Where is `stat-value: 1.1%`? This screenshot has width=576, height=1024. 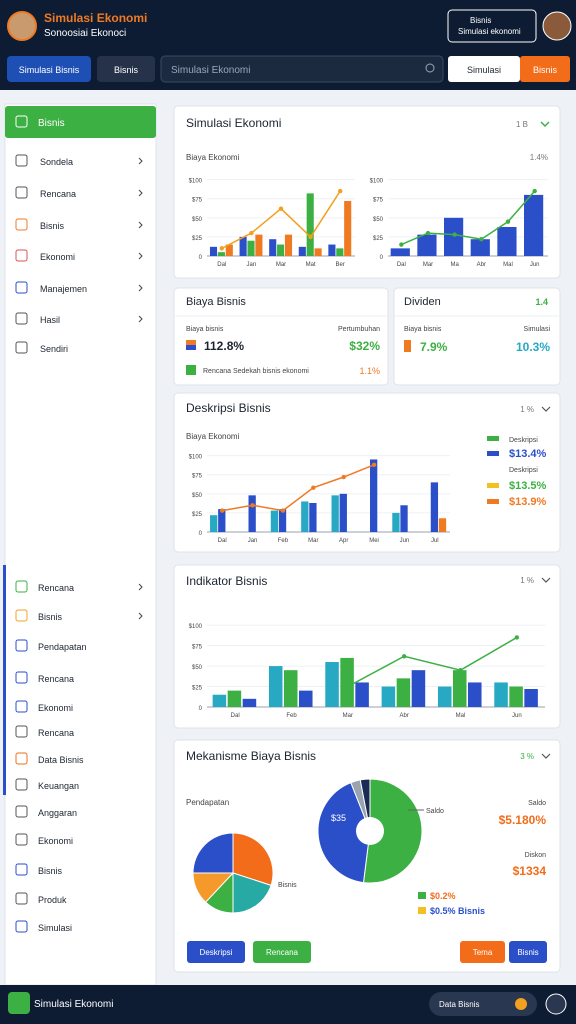 stat-value: 1.1% is located at coordinates (369, 371).